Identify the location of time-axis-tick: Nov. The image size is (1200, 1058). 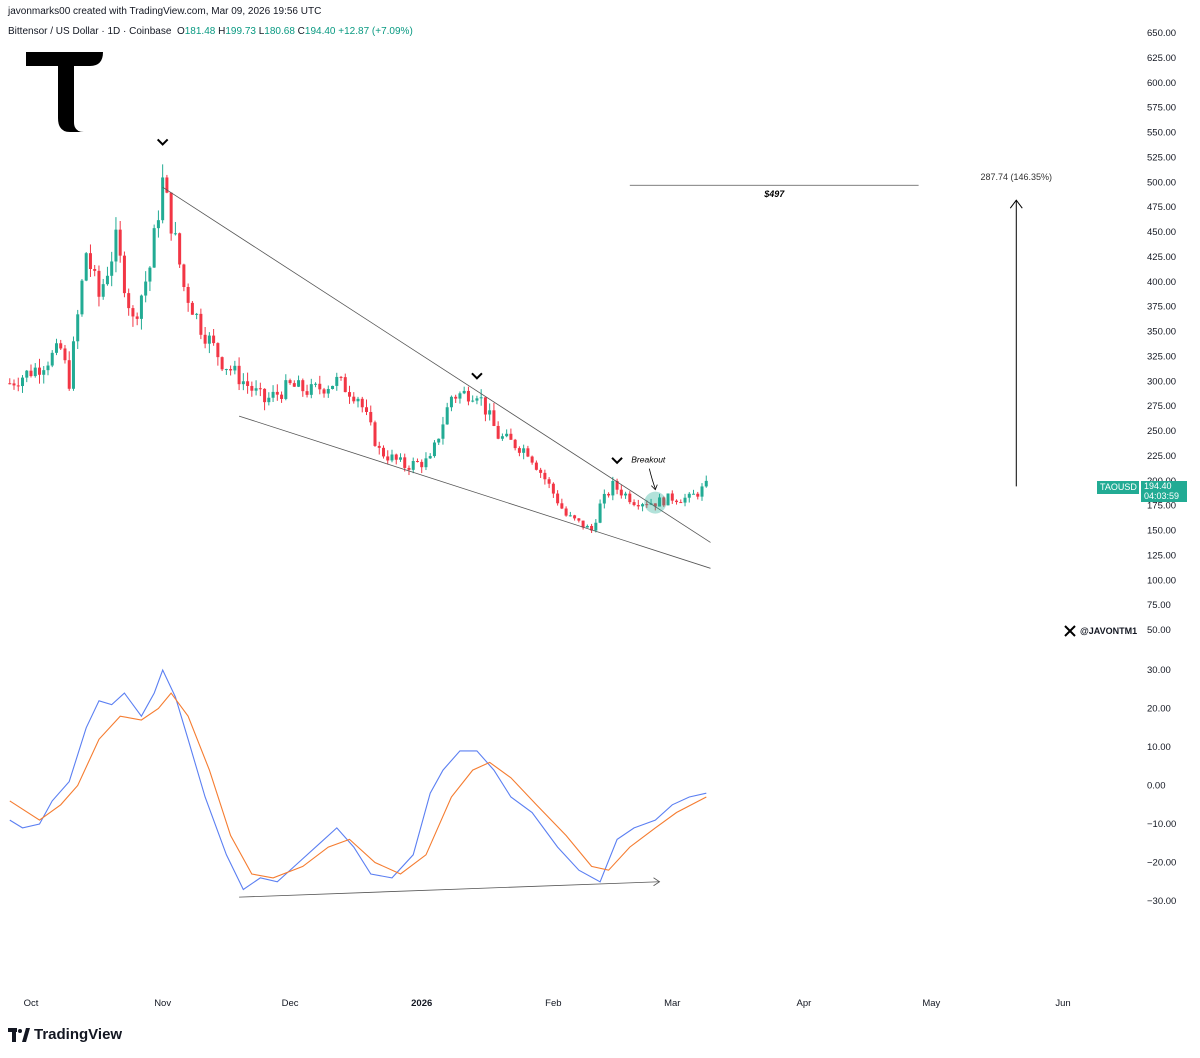
(162, 1003).